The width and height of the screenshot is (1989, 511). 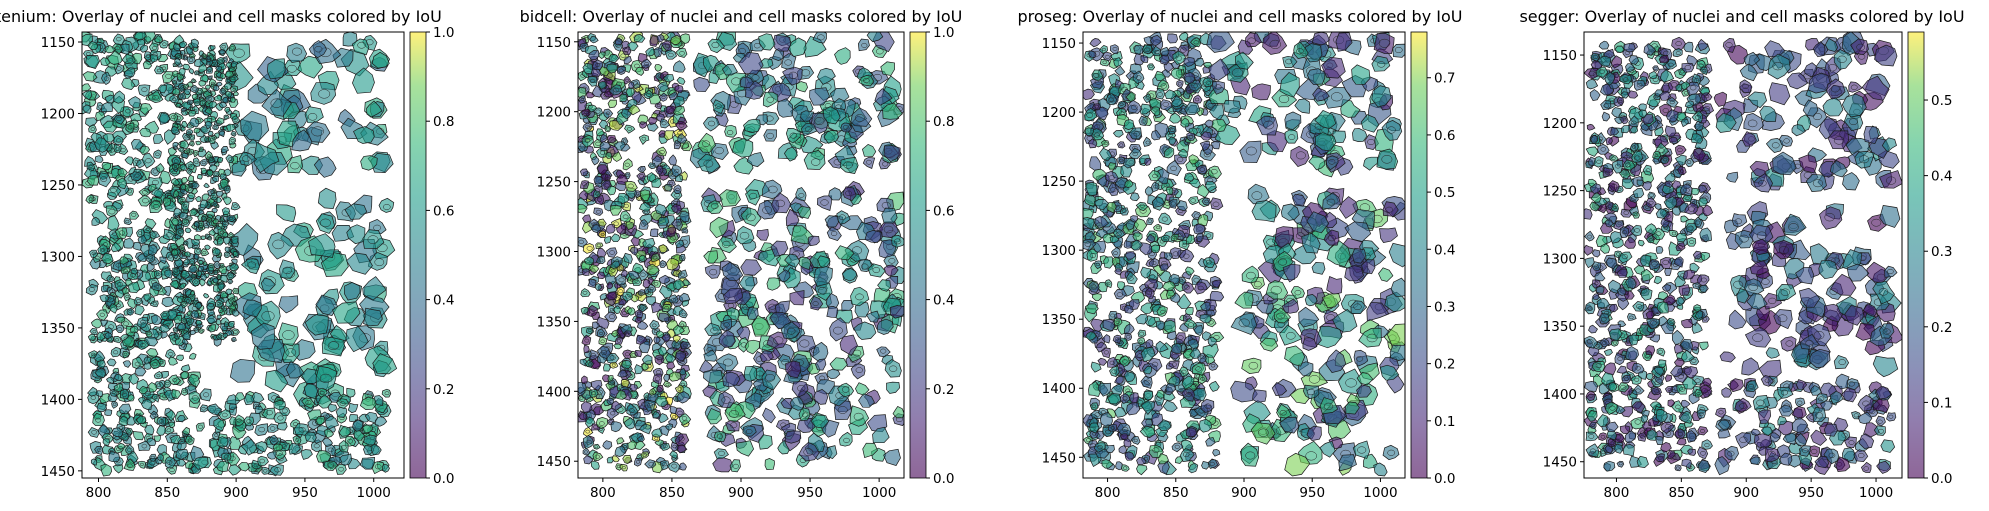 What do you see at coordinates (943, 479) in the screenshot?
I see `colorbar-tick-label: 0.0` at bounding box center [943, 479].